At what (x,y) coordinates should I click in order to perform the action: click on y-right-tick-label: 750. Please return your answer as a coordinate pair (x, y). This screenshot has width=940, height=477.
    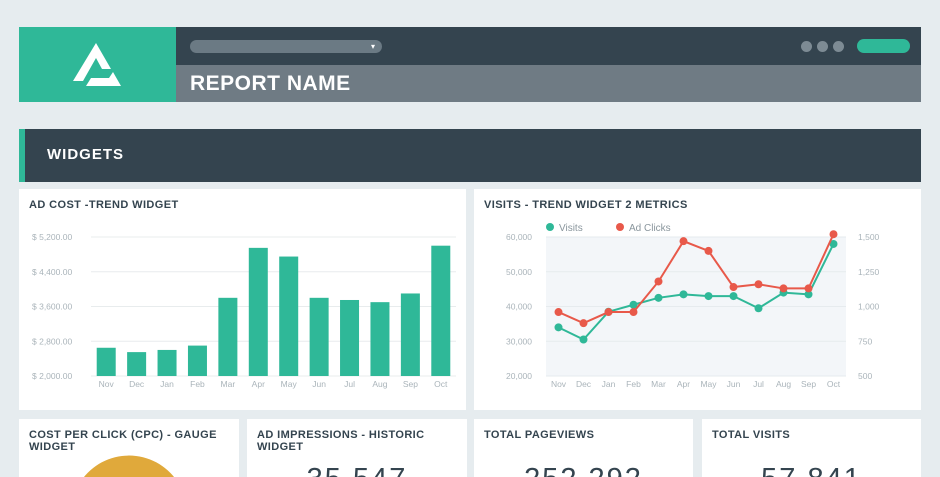
    Looking at the image, I should click on (865, 341).